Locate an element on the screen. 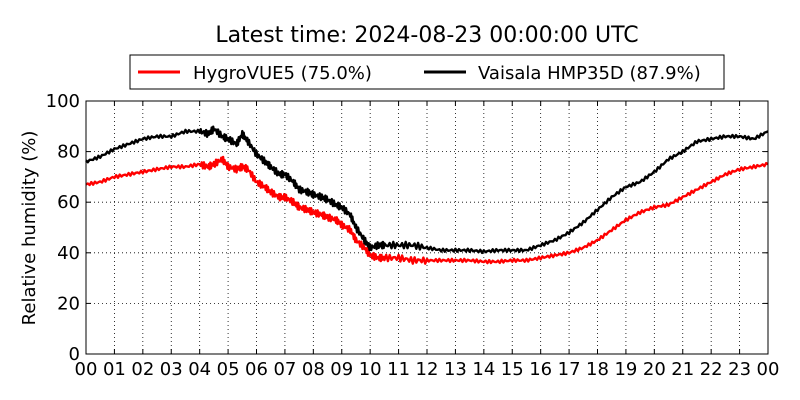 Image resolution: width=800 pixels, height=400 pixels. x-tick-label: 06 is located at coordinates (256, 369).